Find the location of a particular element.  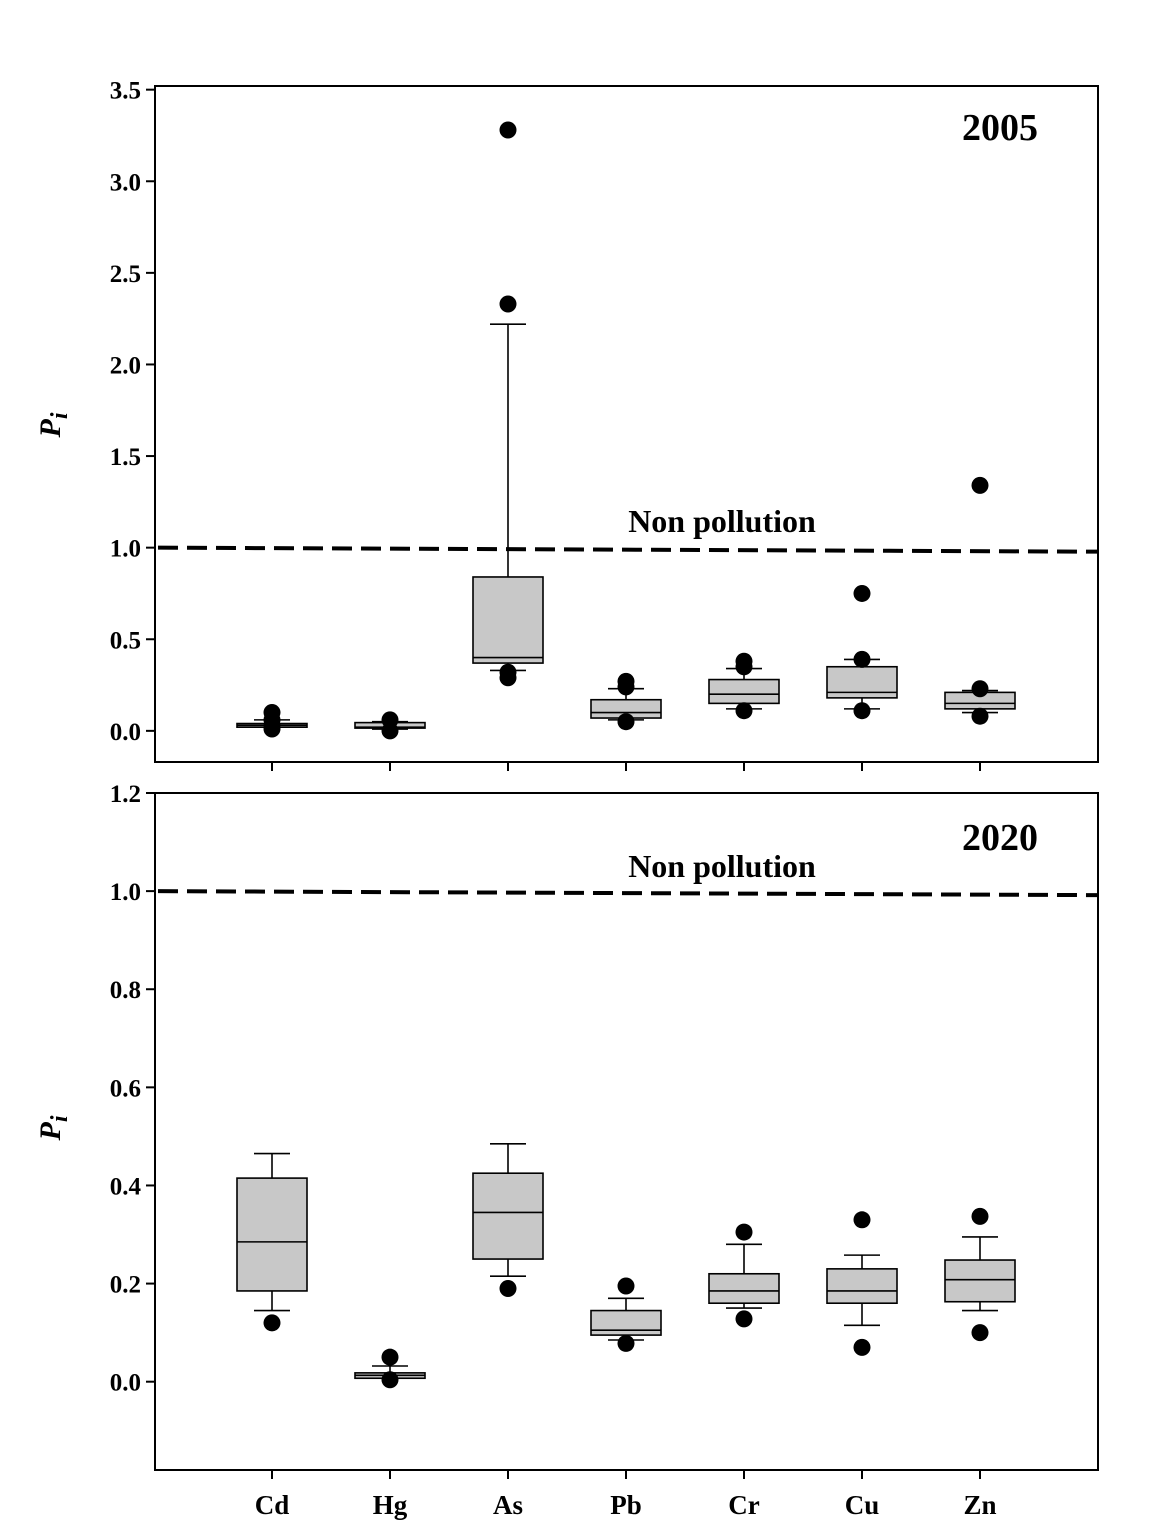

y-tick-label: 0.6 is located at coordinates (125, 1088).